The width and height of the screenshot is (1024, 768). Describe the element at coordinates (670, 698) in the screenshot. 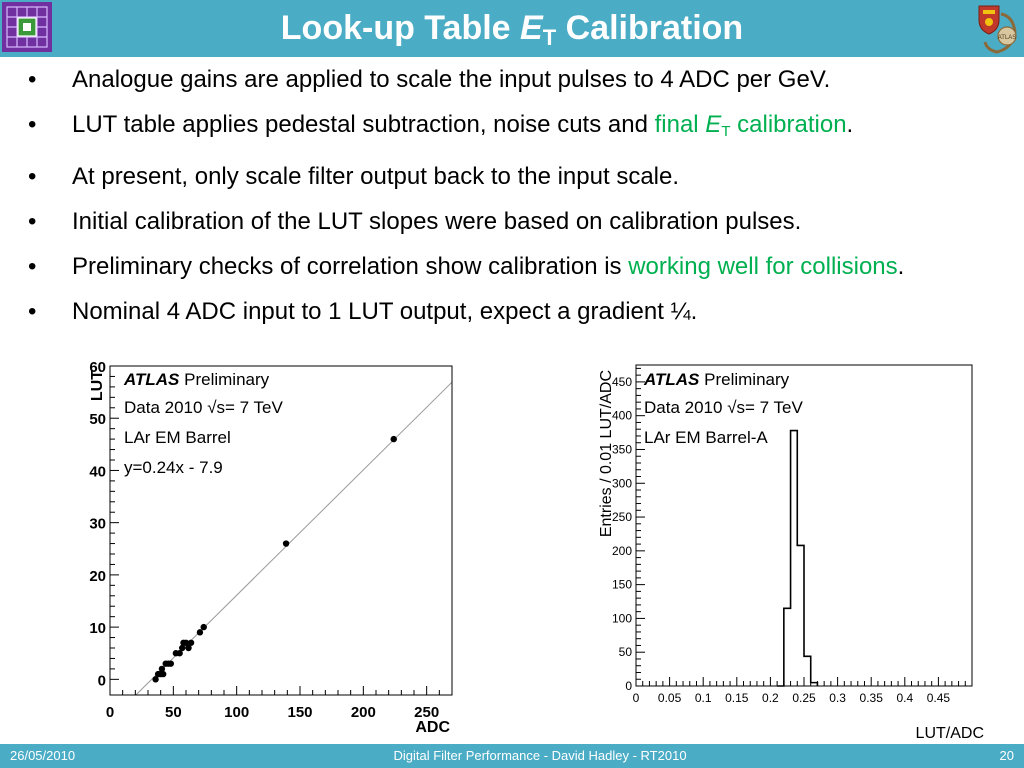

I see `x-tick-label: 0.05` at that location.